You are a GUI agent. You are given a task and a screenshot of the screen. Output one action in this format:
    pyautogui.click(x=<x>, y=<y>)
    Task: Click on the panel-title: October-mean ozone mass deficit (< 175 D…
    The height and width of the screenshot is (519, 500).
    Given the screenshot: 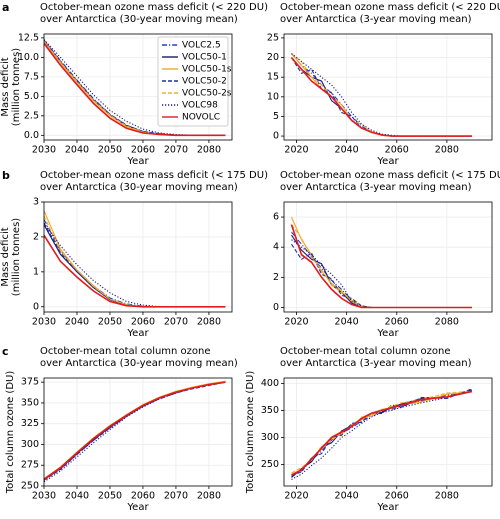 What is the action you would take?
    pyautogui.click(x=390, y=175)
    